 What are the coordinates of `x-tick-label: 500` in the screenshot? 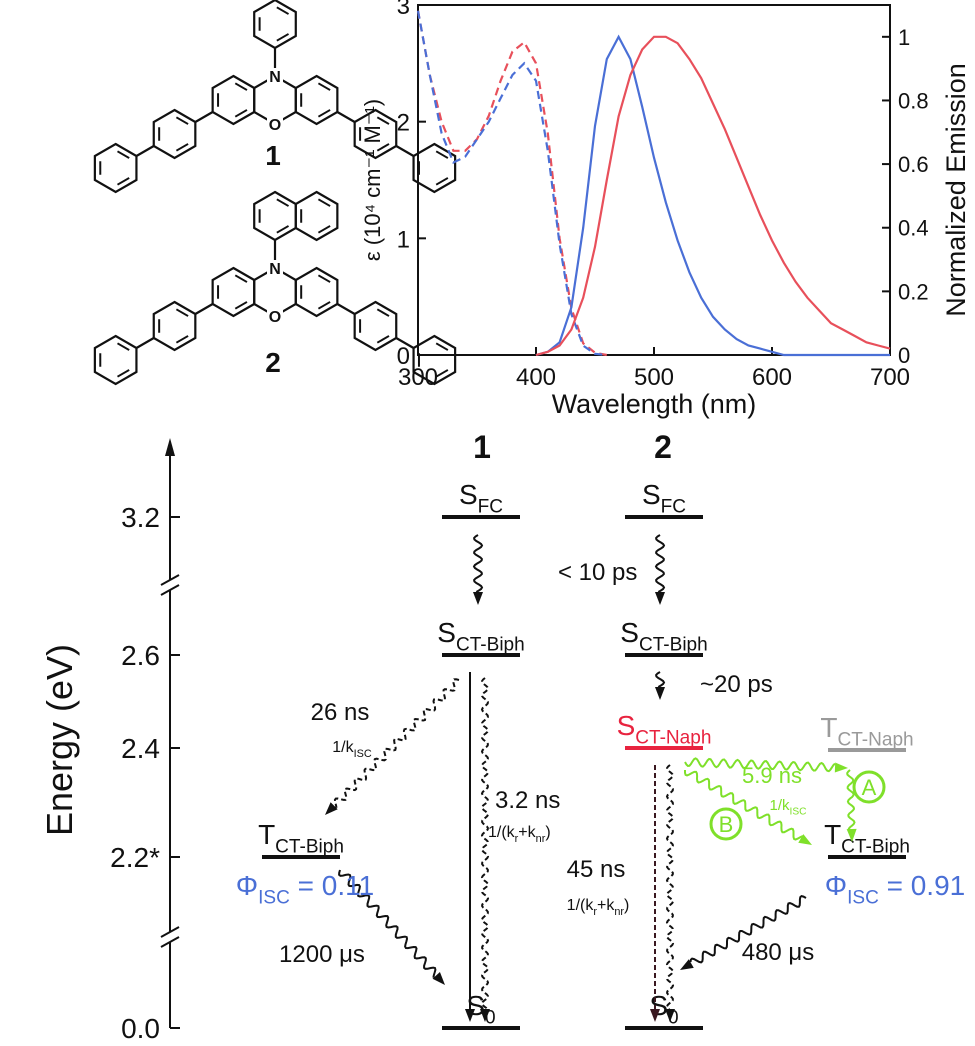 It's located at (654, 377).